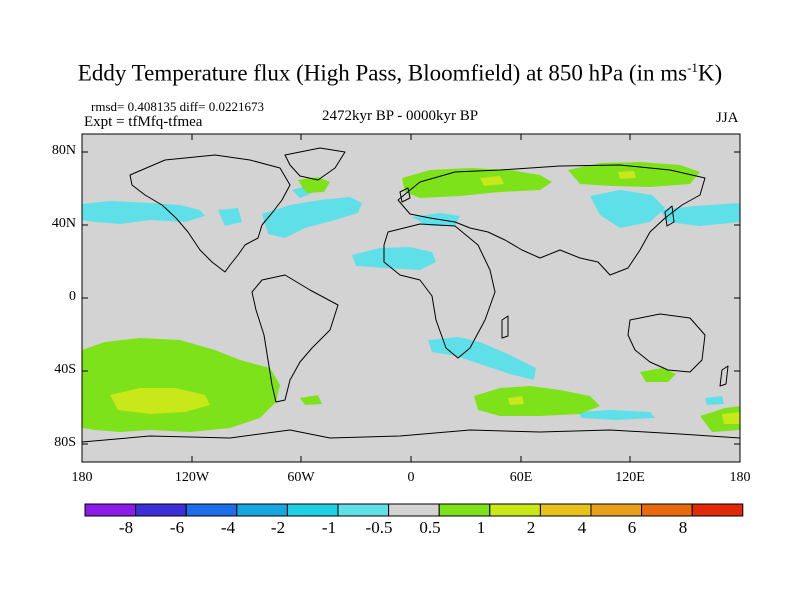 The height and width of the screenshot is (600, 800). I want to click on lat-label-40s: 40S, so click(65, 369).